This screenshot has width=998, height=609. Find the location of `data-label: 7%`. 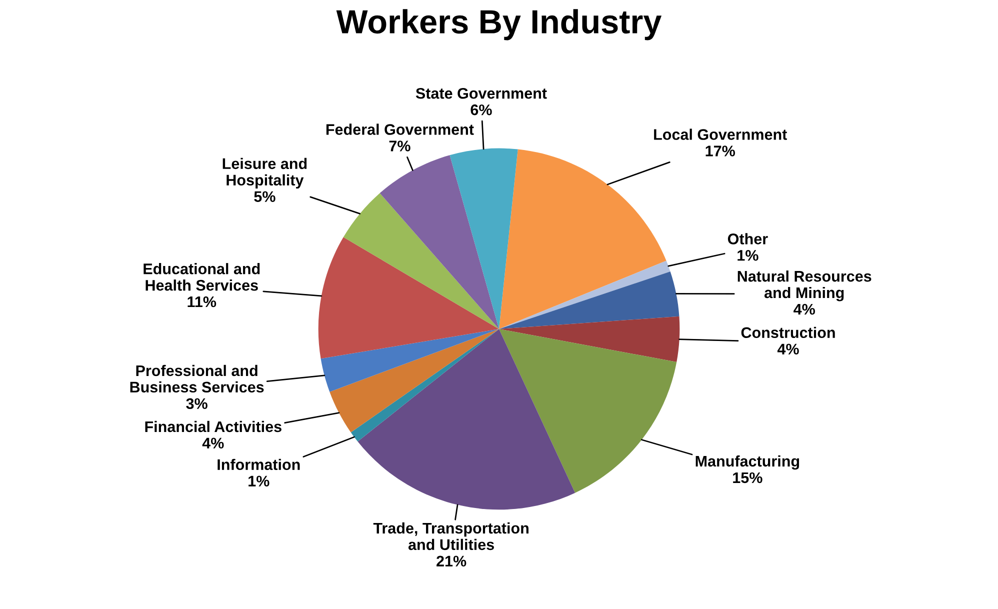

data-label: 7% is located at coordinates (399, 146).